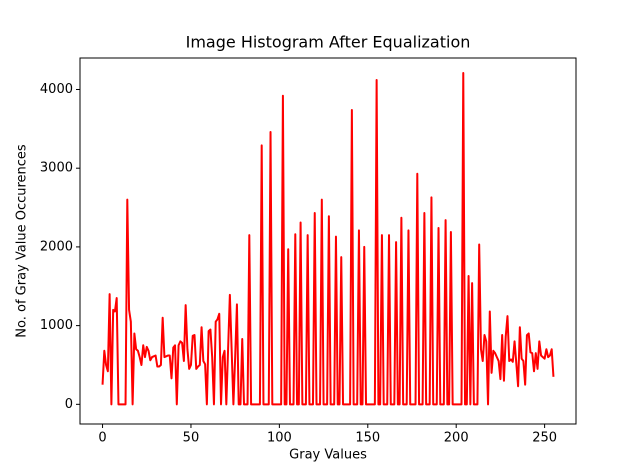 The height and width of the screenshot is (472, 640). I want to click on x-tick-label: 50, so click(191, 438).